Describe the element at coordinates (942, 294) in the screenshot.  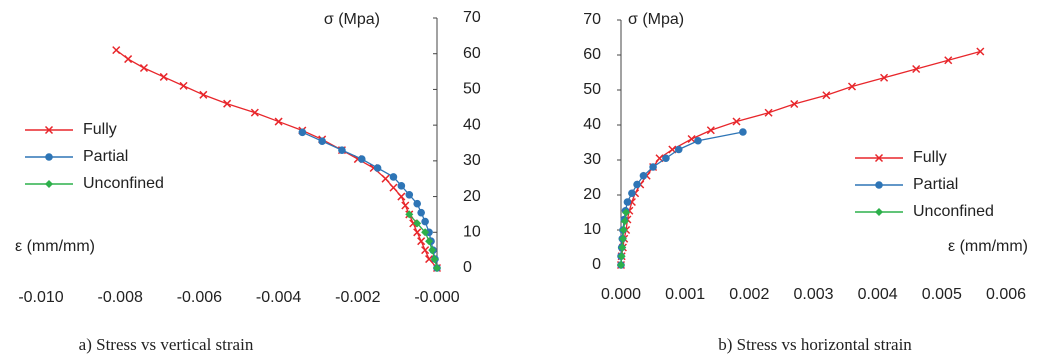
I see `x-tick-label: 0.005` at that location.